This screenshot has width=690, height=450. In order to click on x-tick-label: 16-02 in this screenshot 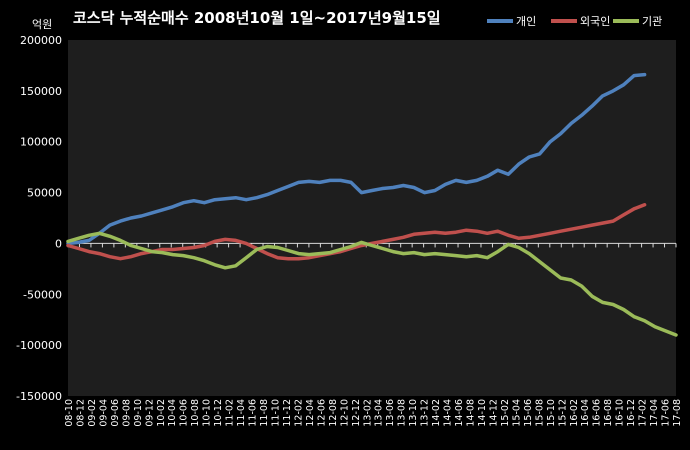, I will do `click(574, 413)`.